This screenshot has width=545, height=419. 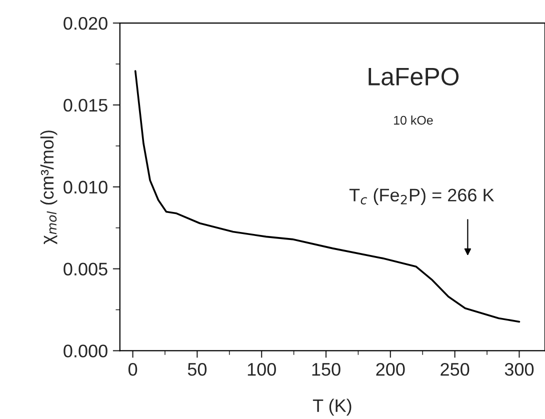 I want to click on y-tick-label: 0.020, so click(x=86, y=23).